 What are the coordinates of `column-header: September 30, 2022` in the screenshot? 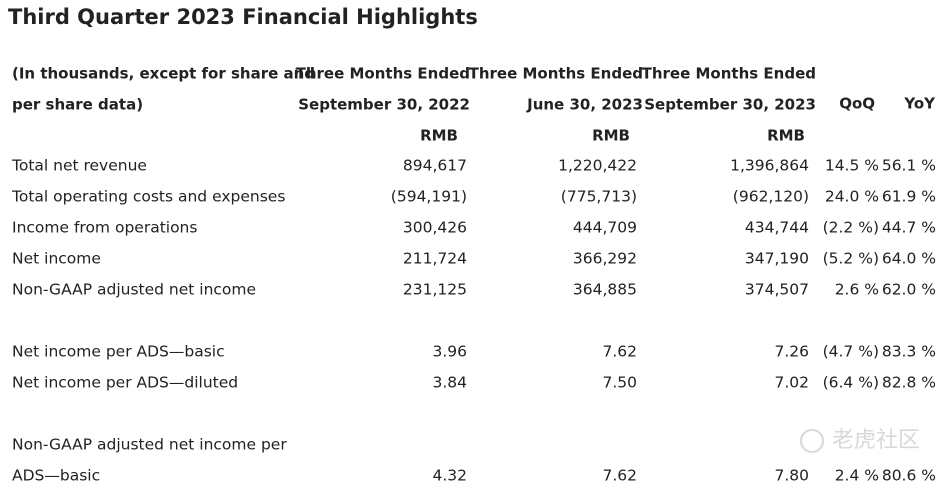 It's located at (384, 105).